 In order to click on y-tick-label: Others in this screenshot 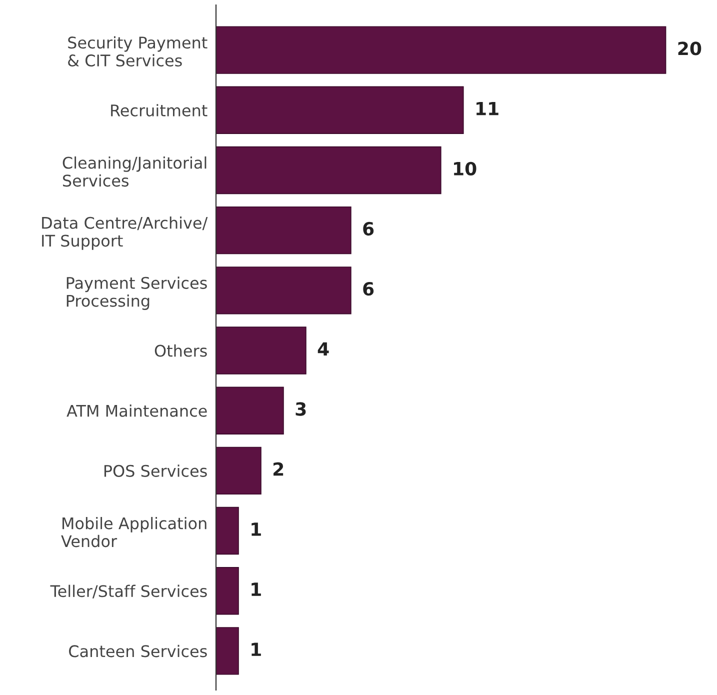, I will do `click(180, 350)`.